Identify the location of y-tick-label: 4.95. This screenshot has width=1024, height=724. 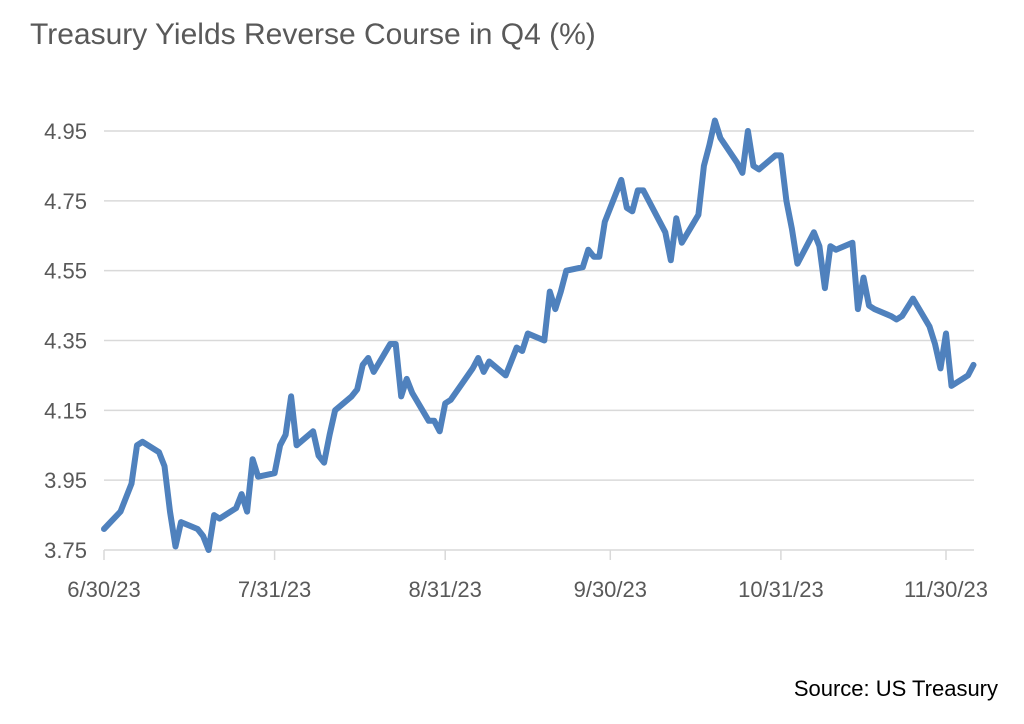
(65, 131).